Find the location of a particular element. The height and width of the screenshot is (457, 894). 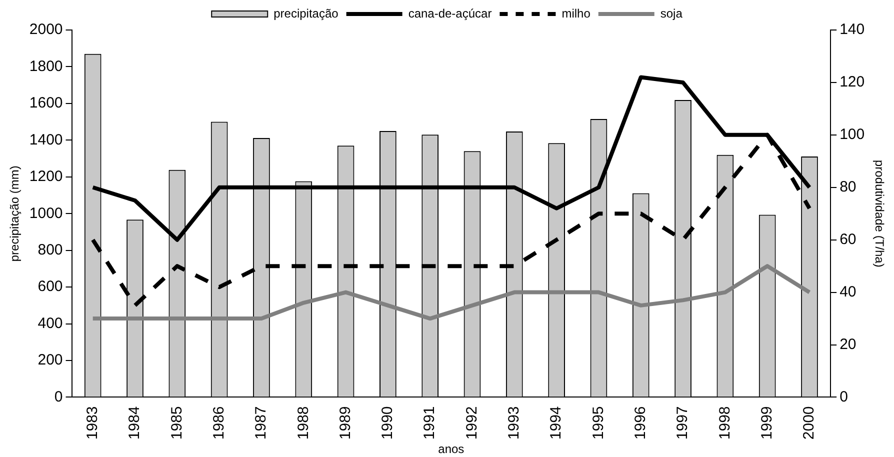

x-tick-label: 1990 is located at coordinates (387, 423).